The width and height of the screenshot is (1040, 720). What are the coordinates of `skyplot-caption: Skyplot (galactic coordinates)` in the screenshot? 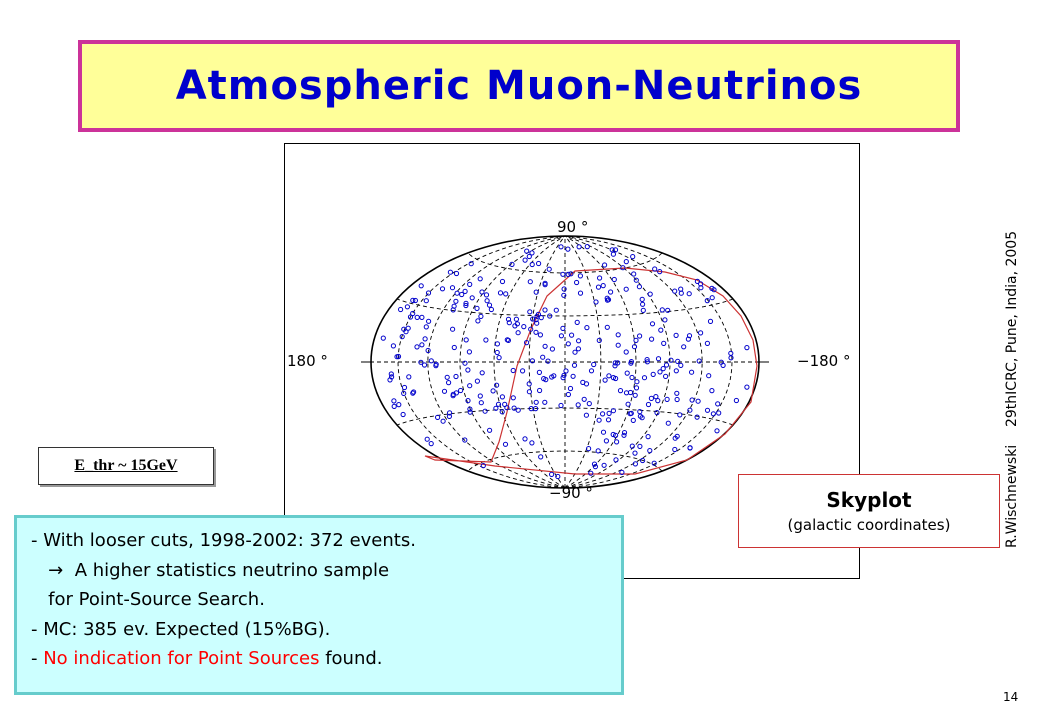 It's located at (869, 511).